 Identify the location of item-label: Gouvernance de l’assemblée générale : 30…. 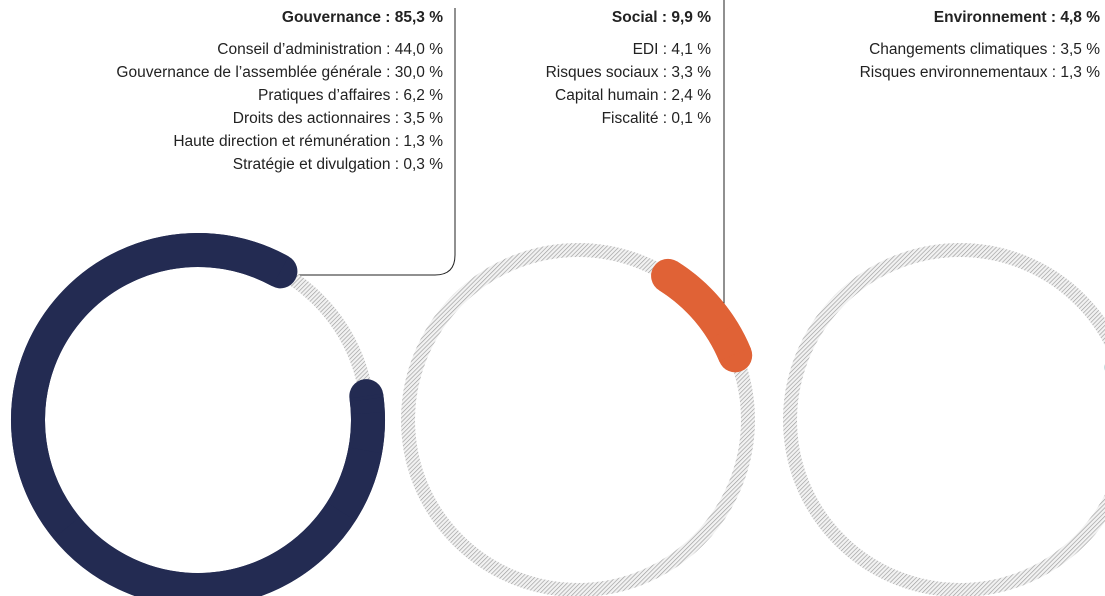
(279, 72).